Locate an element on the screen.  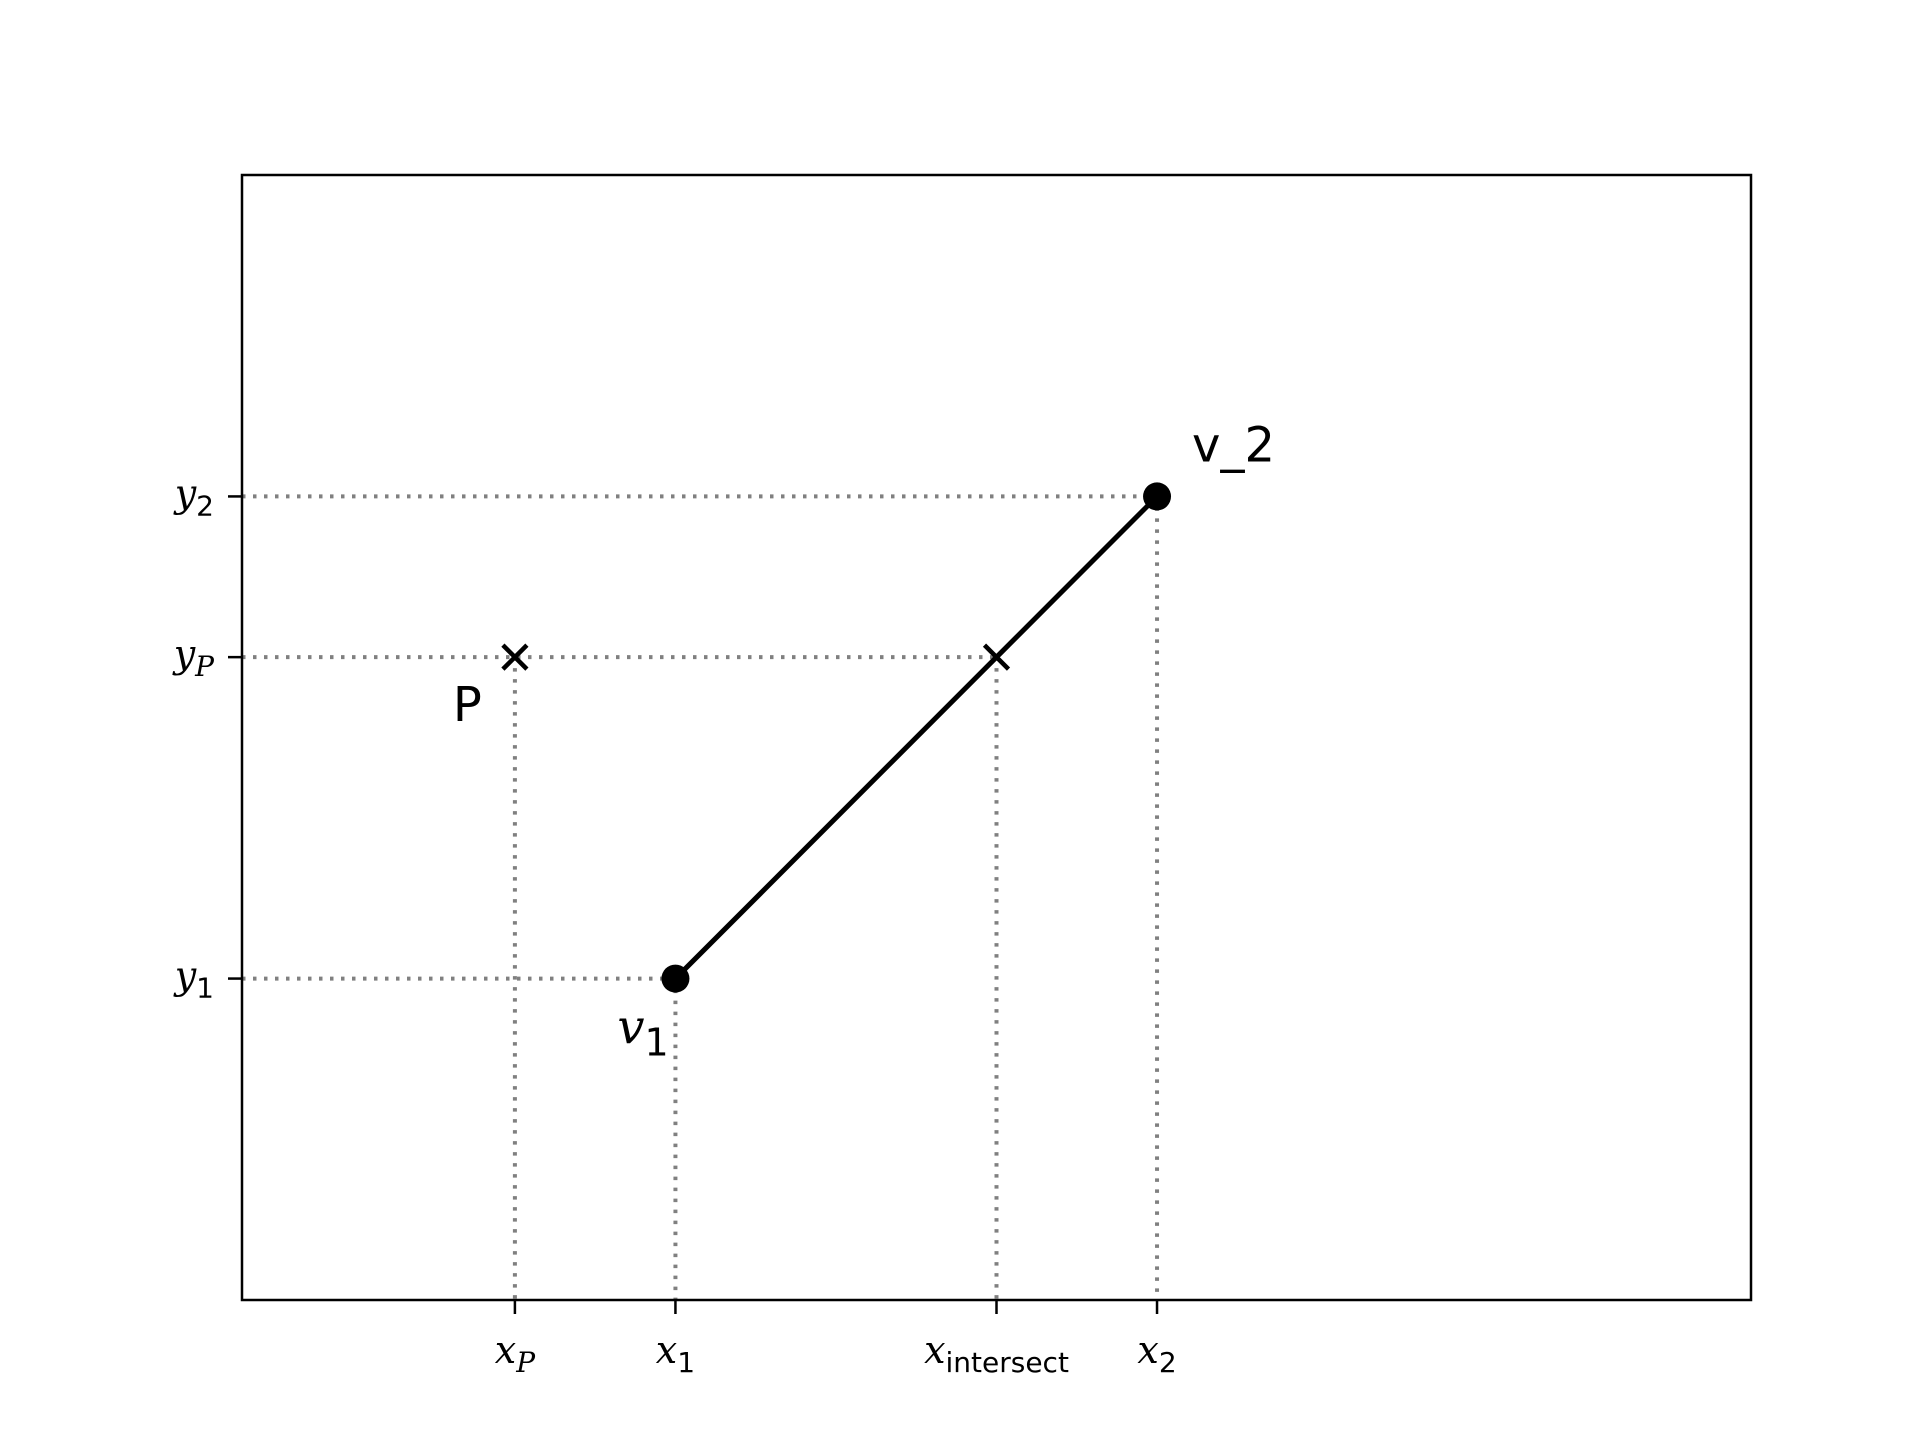
intersection-marker is located at coordinates (996, 657).